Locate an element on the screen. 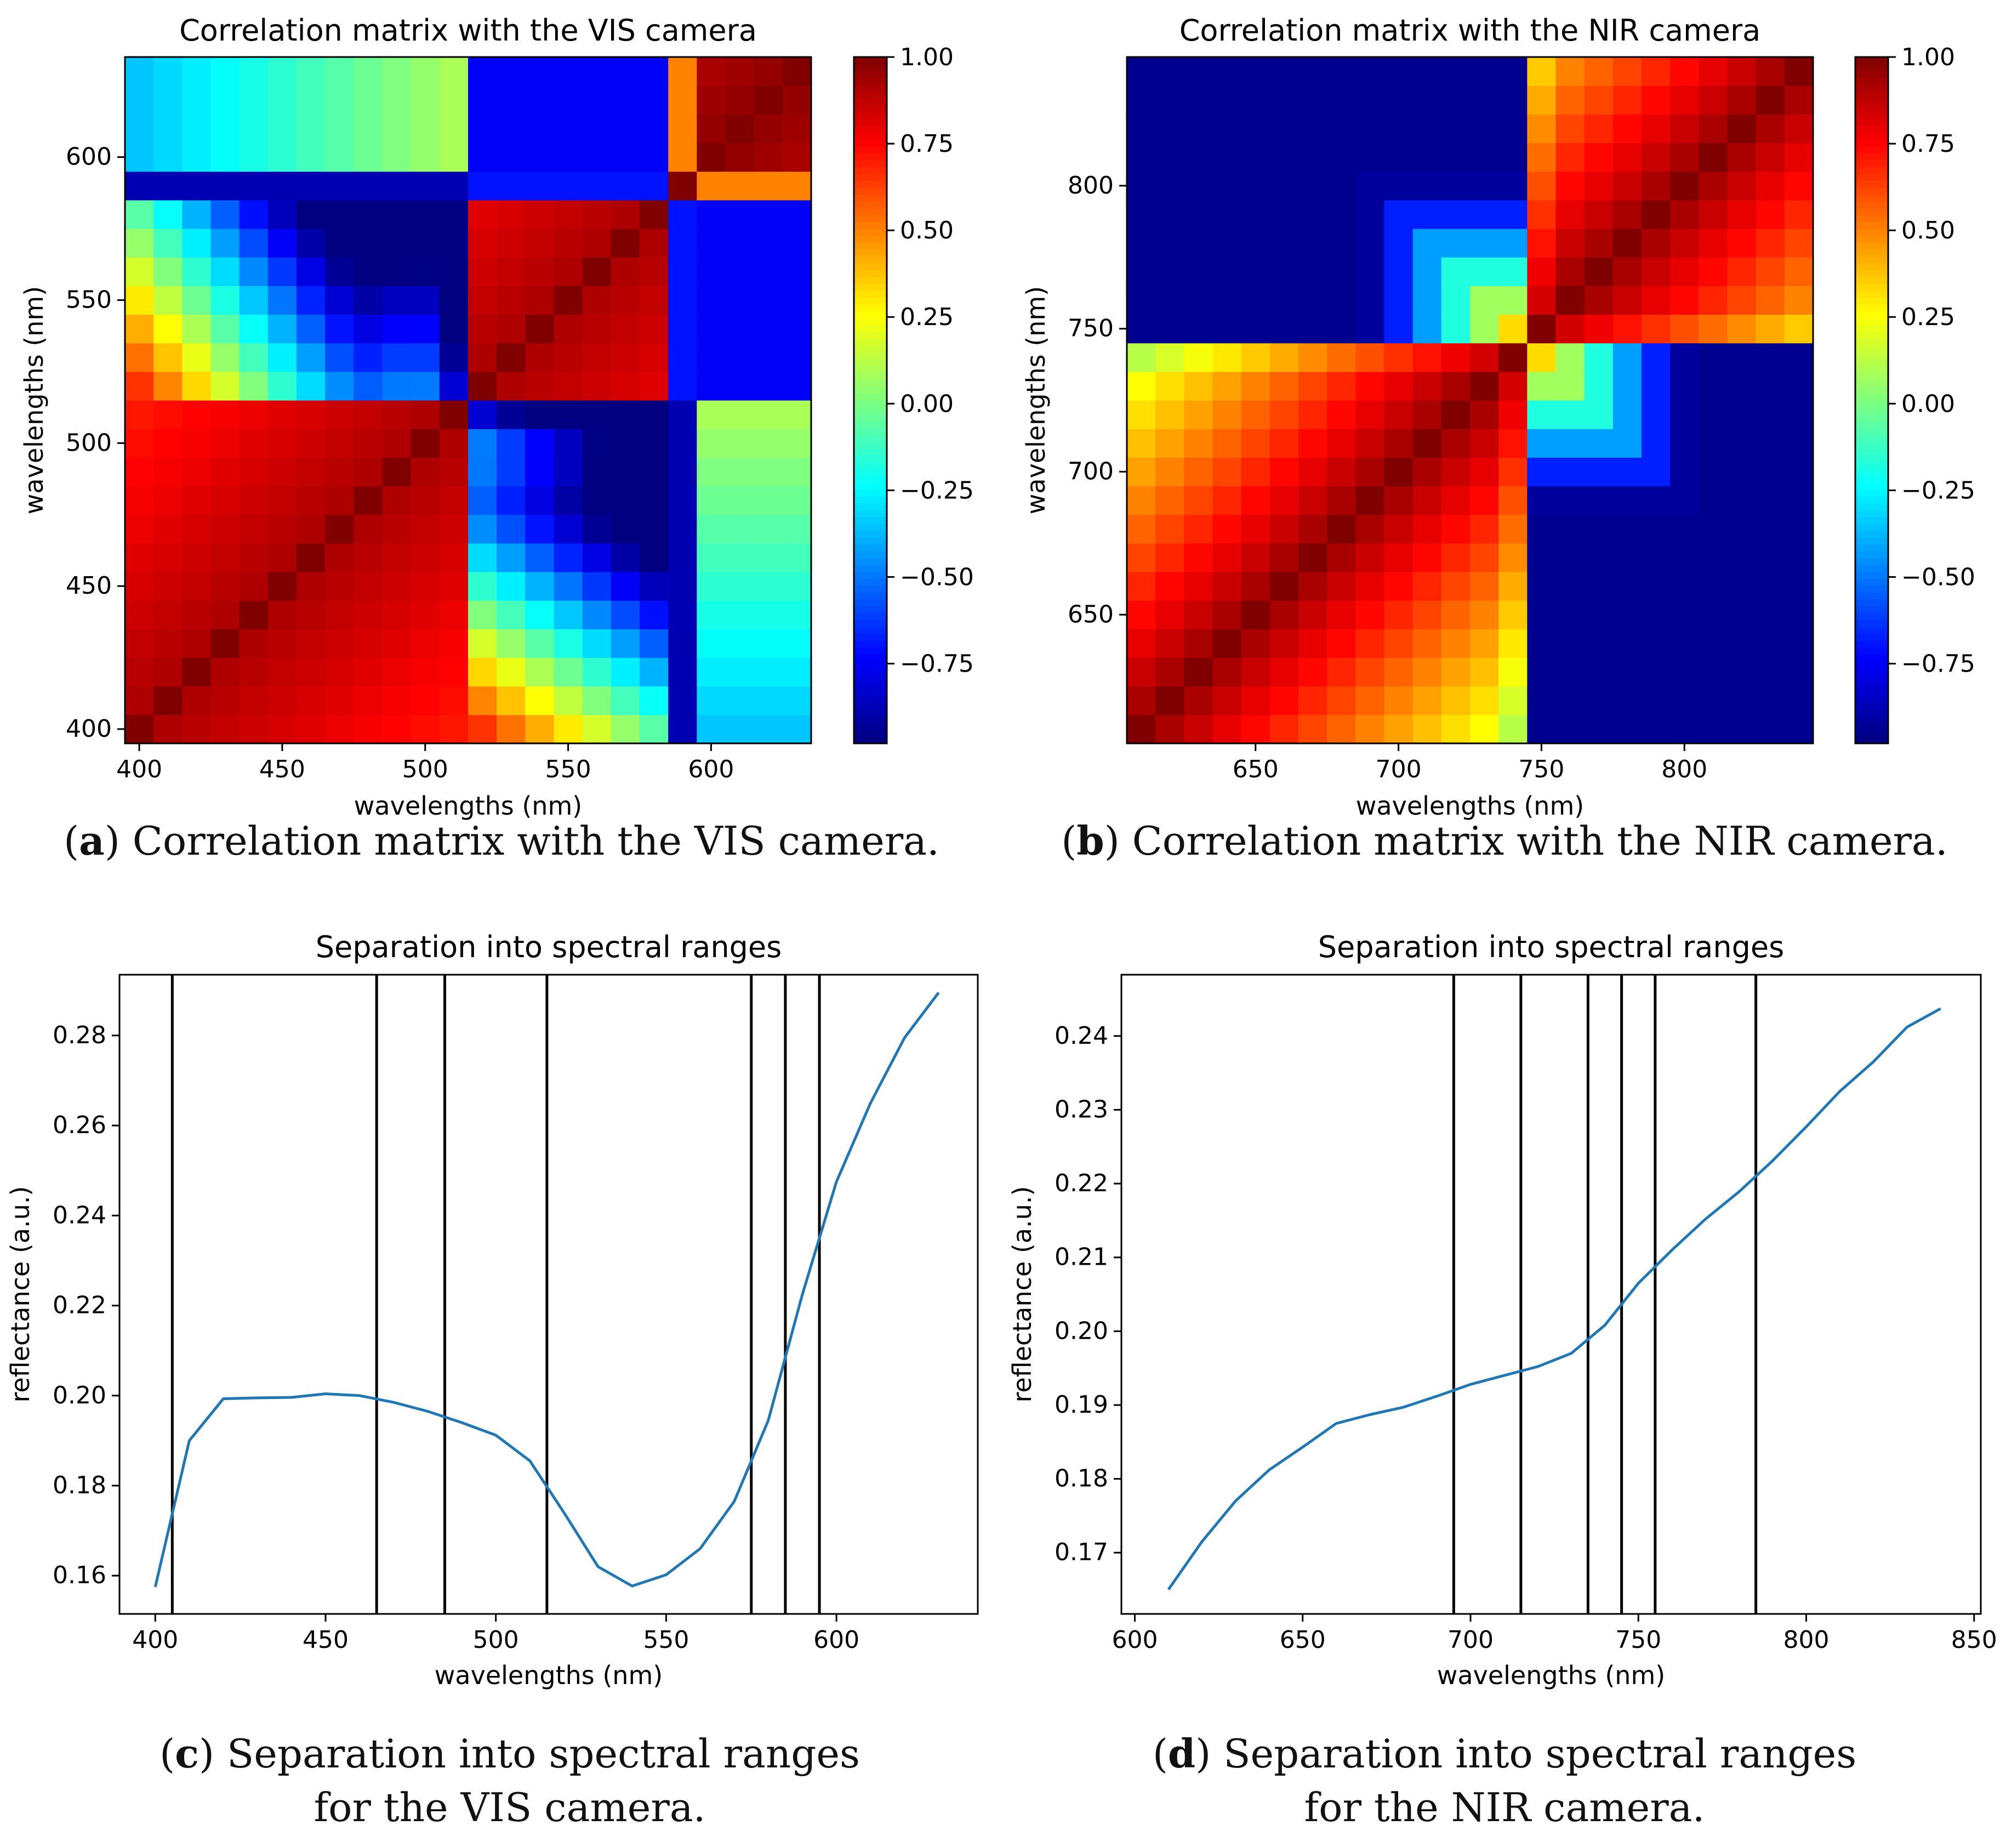 The height and width of the screenshot is (1848, 2006). x-axis-label: wavelengths (nm) is located at coordinates (549, 1675).